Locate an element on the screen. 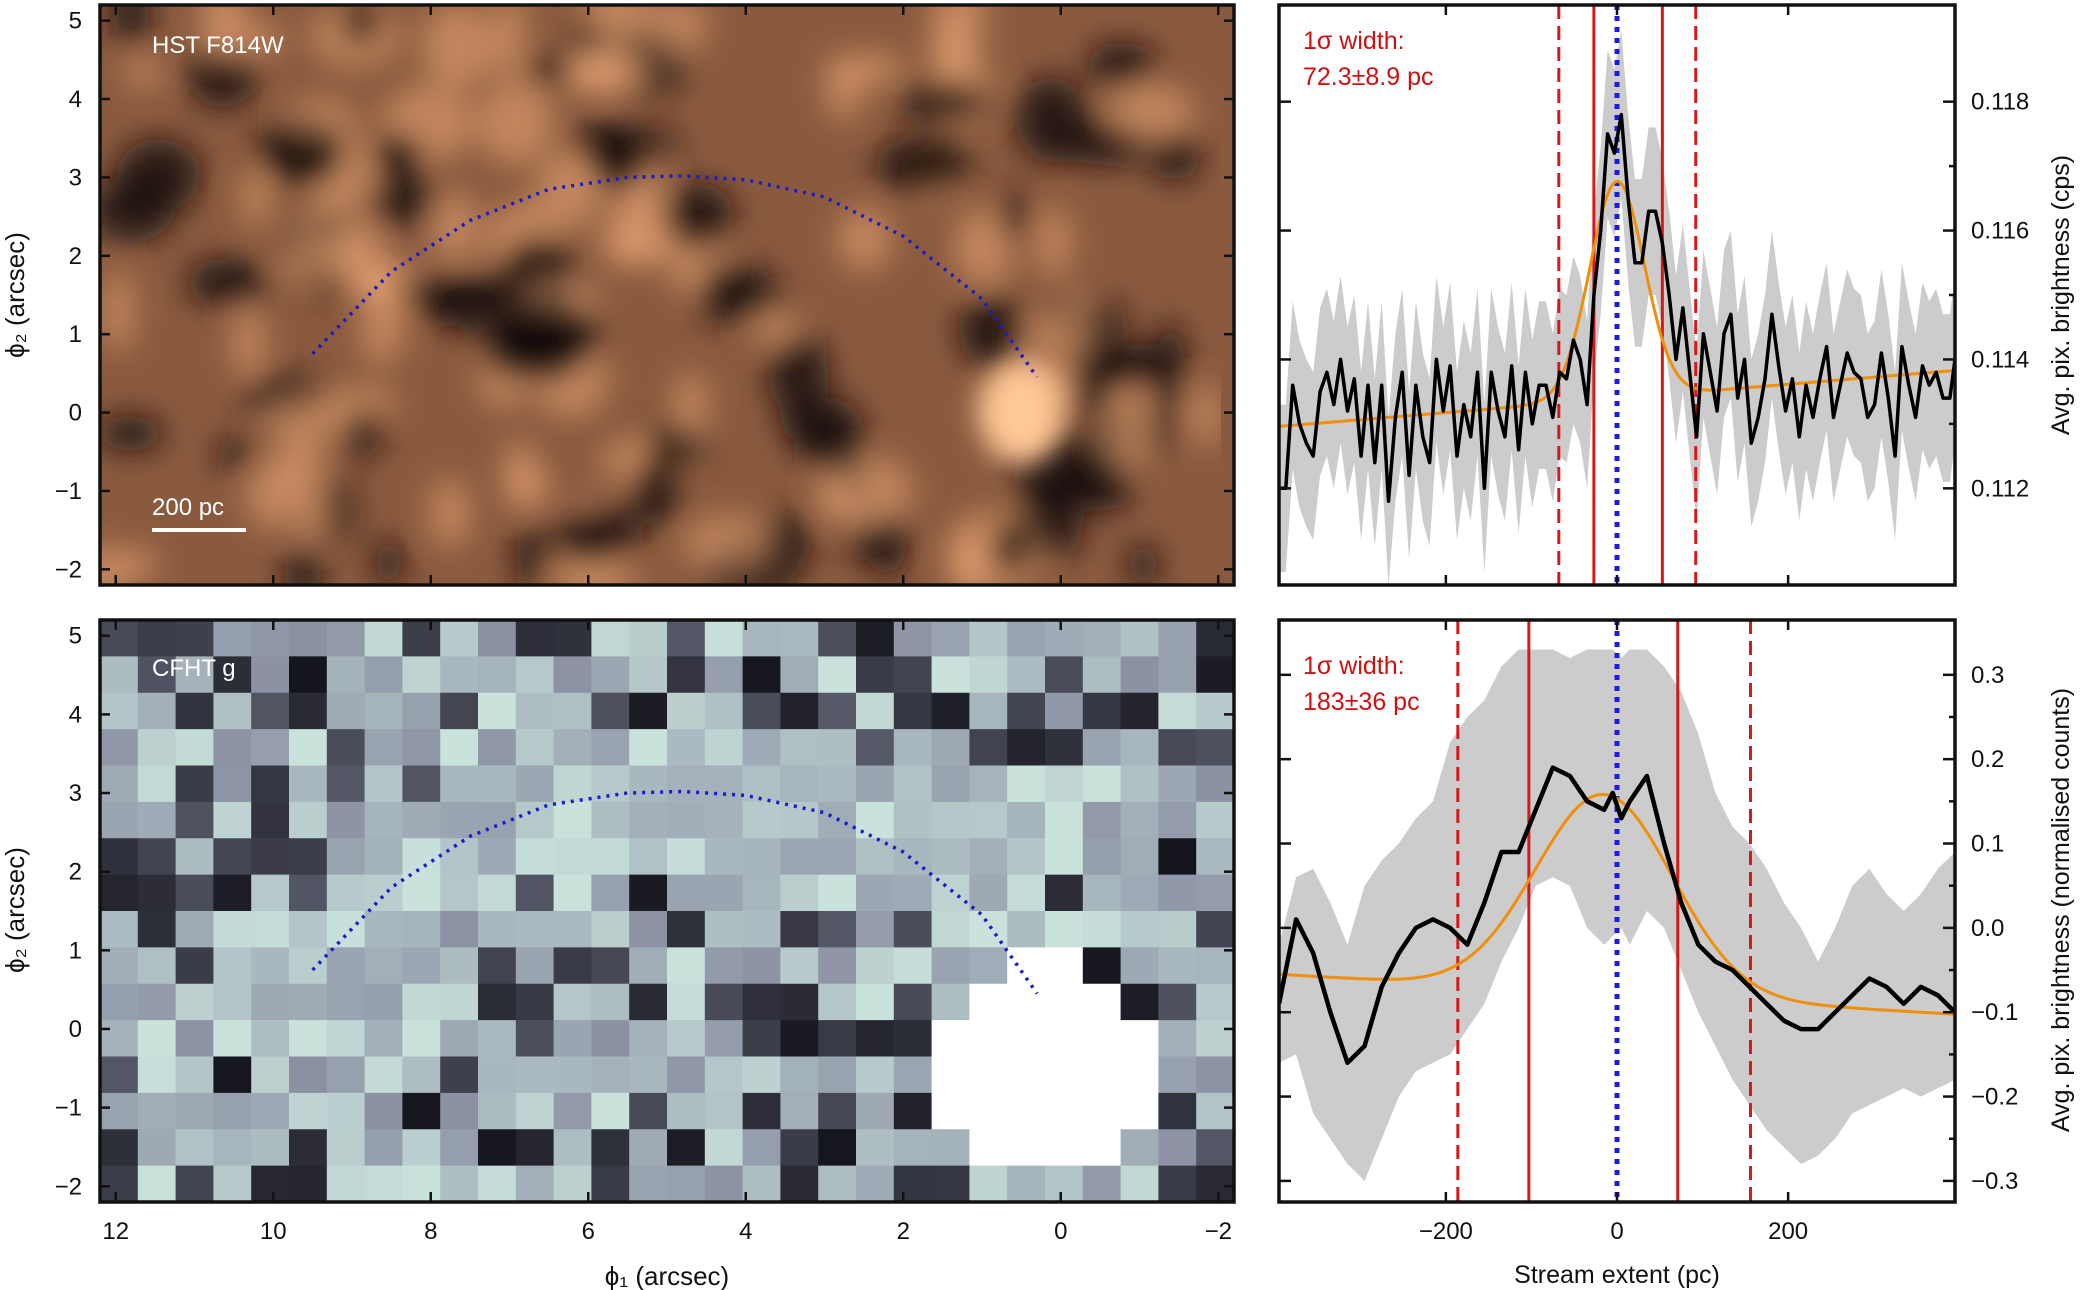  hst-profile-y-axis-label: Avg. pix. brightness (cps) is located at coordinates (2061, 295).